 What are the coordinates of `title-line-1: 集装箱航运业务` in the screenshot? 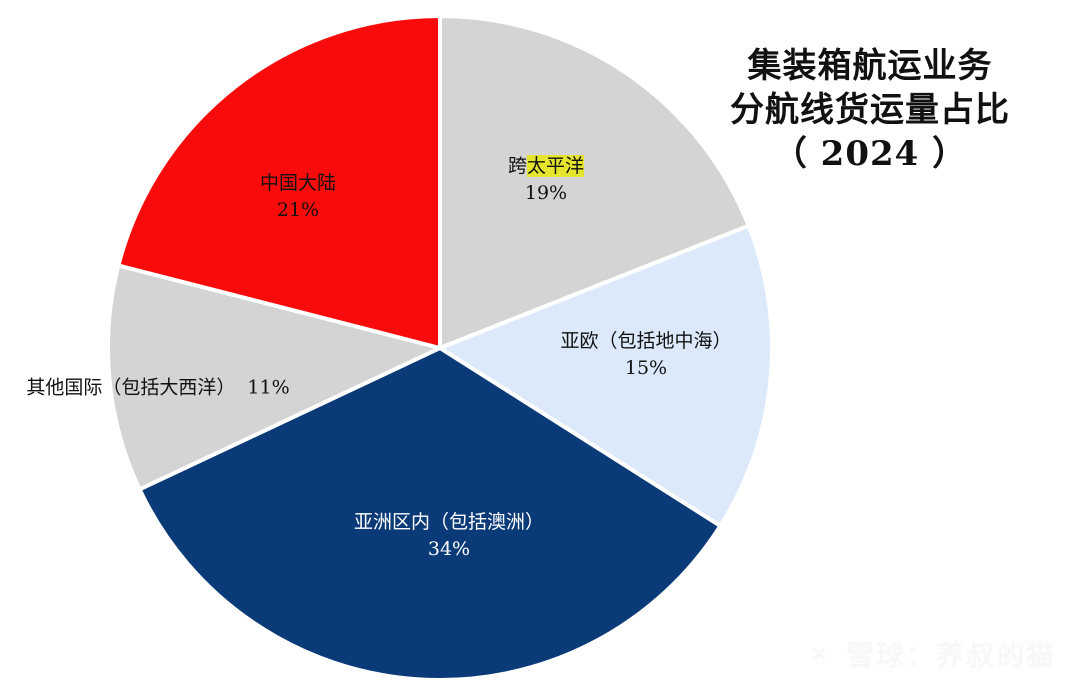 It's located at (870, 66).